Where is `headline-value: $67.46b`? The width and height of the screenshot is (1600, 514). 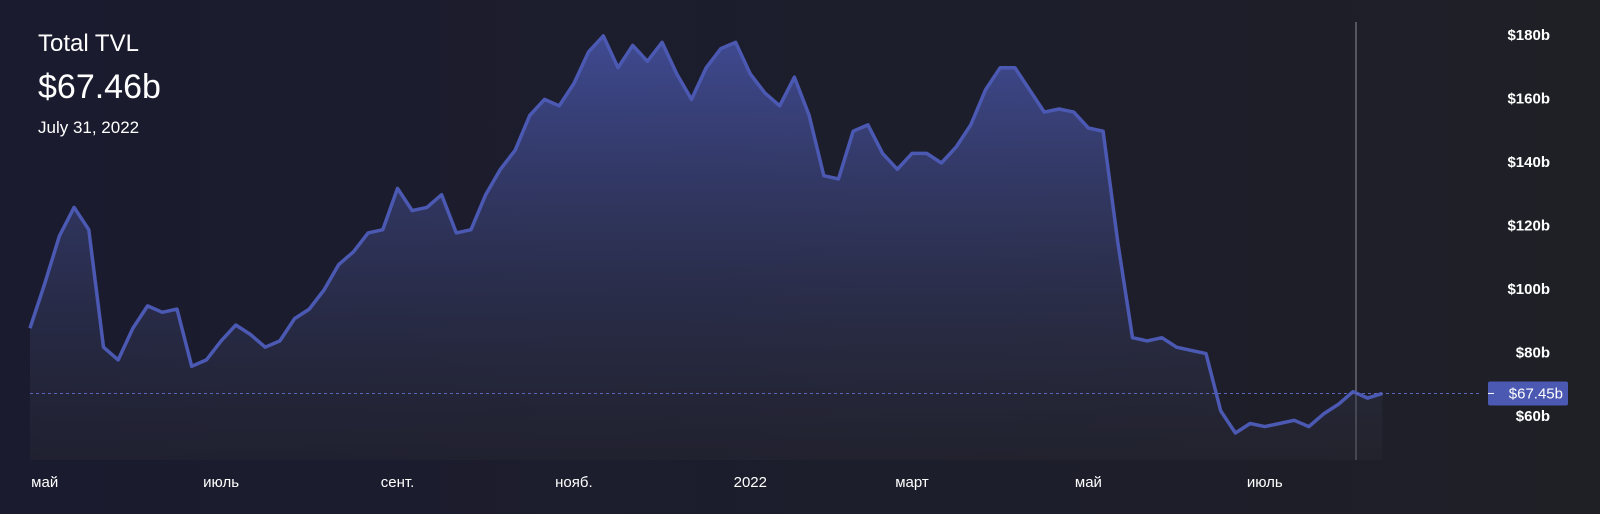 headline-value: $67.46b is located at coordinates (99, 87).